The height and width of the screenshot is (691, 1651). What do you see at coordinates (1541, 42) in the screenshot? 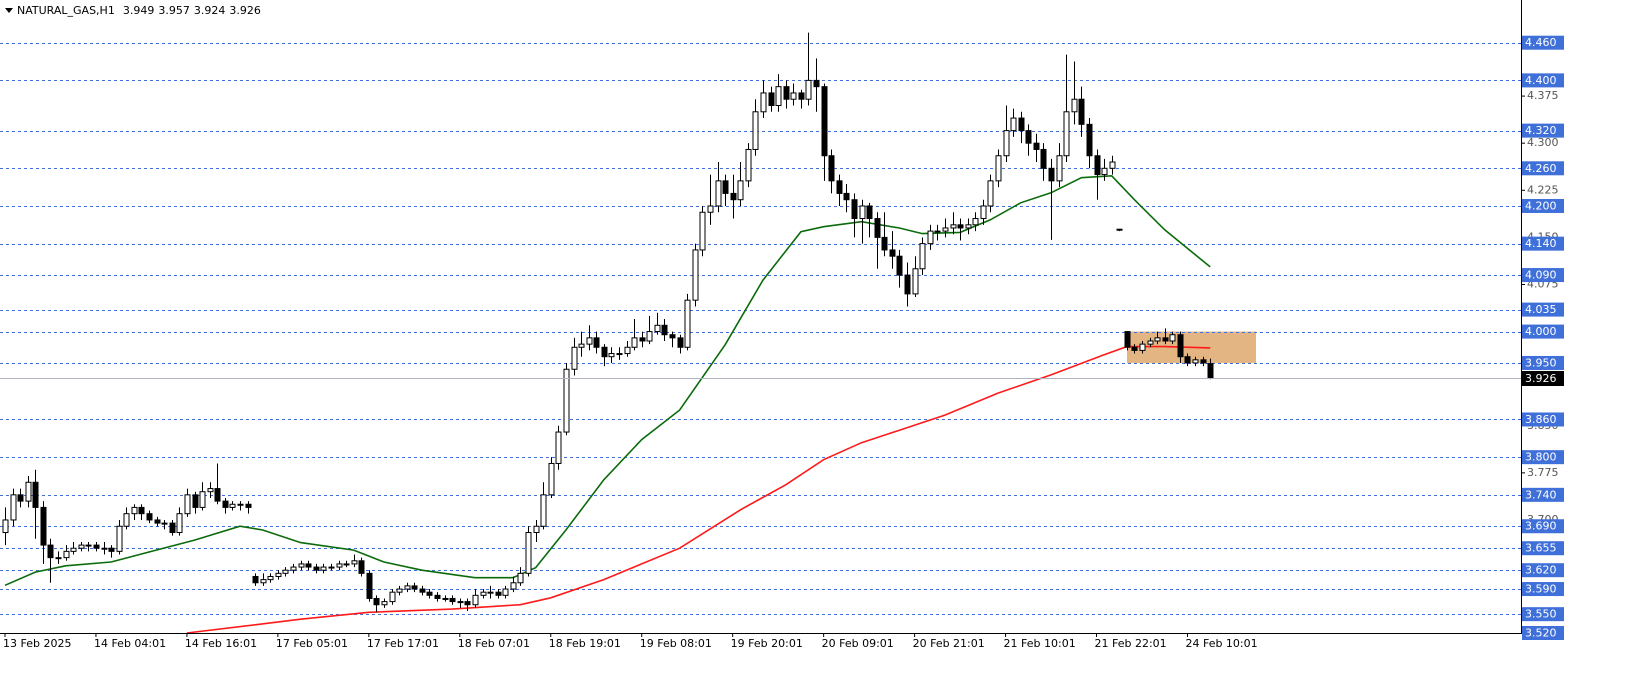
I see `level-label: 4.460` at bounding box center [1541, 42].